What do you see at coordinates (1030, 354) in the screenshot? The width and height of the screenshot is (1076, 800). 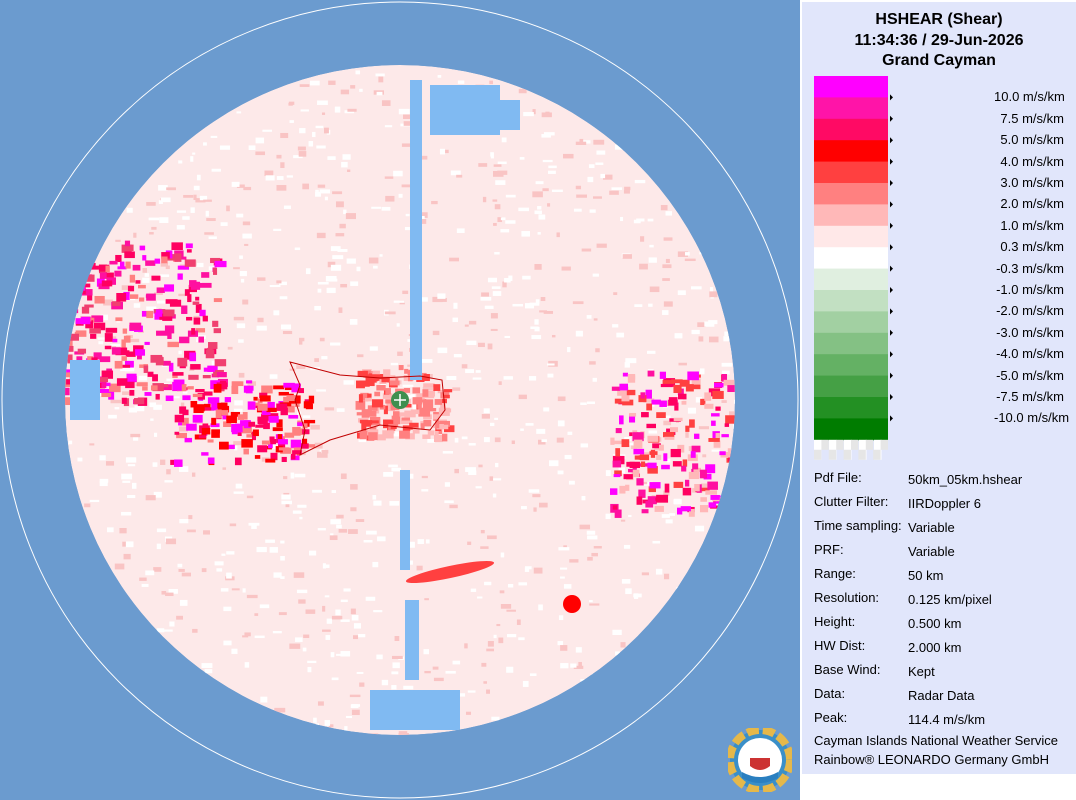 I see `legend-label: -4.0 m/s/km` at bounding box center [1030, 354].